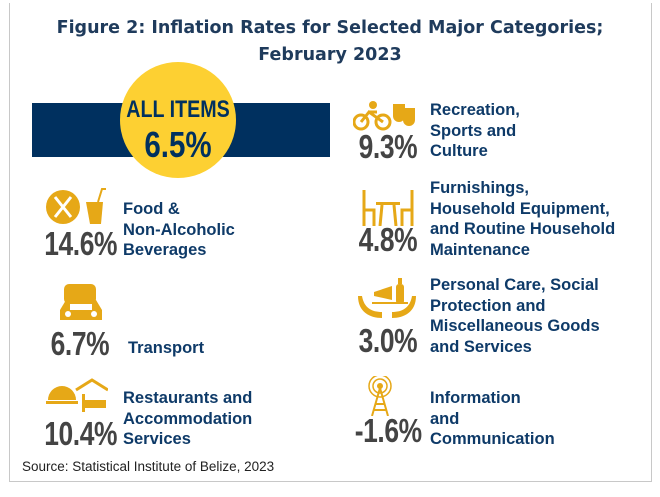 The height and width of the screenshot is (497, 660). I want to click on label-line: Transport, so click(166, 348).